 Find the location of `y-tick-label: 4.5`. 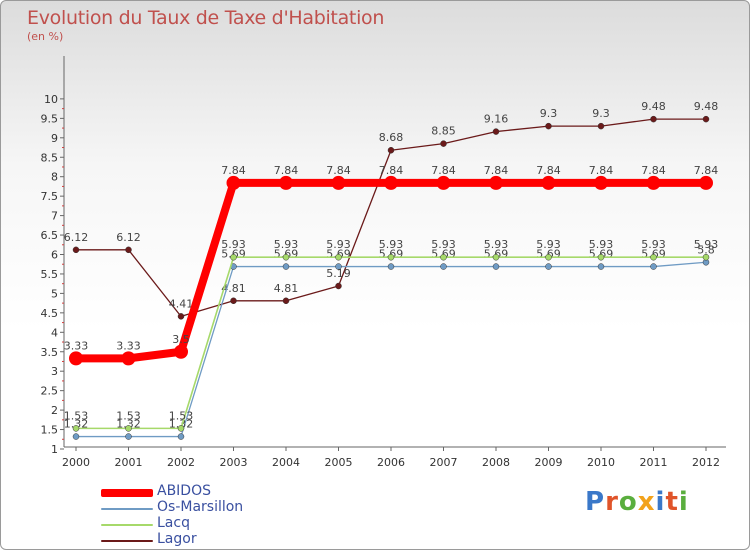

y-tick-label: 4.5 is located at coordinates (50, 313).